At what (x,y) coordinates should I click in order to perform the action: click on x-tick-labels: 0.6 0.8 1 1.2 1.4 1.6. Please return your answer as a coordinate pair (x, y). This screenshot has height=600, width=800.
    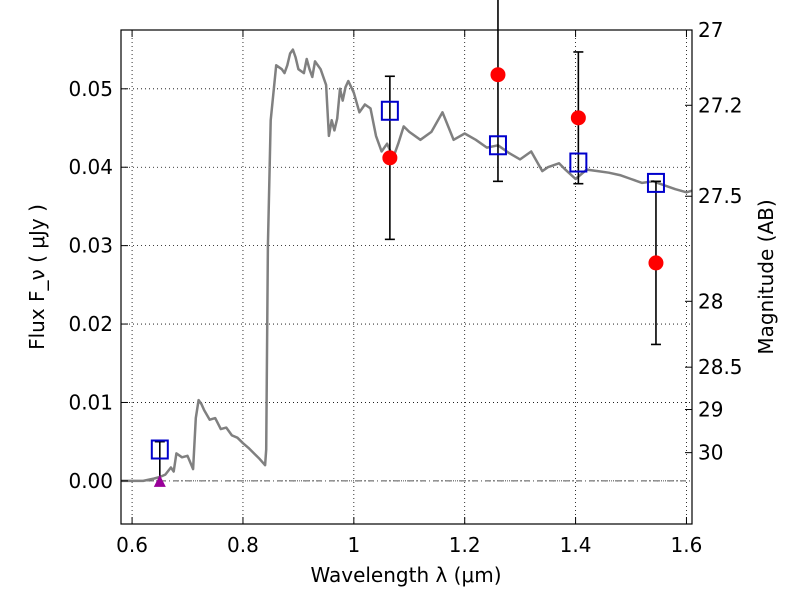
    Looking at the image, I should click on (409, 545).